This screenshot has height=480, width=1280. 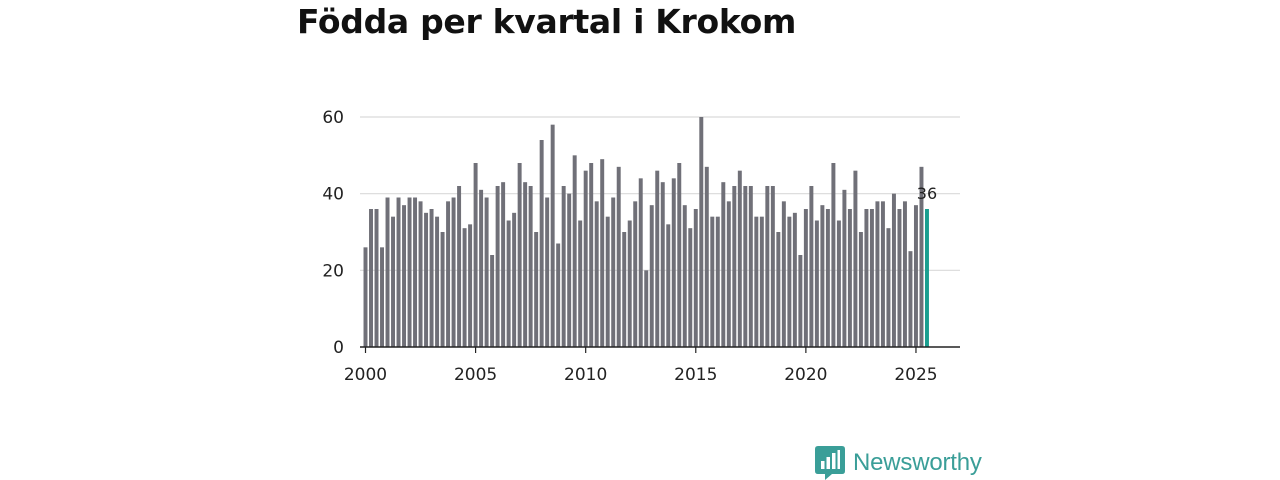 What do you see at coordinates (547, 21) in the screenshot?
I see `chart-title: Födda per kvartal i Krokom` at bounding box center [547, 21].